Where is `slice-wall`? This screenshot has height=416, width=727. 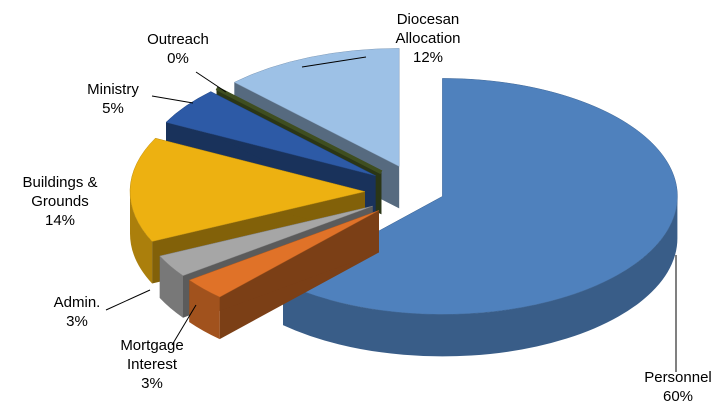
slice-wall is located at coordinates (284, 266).